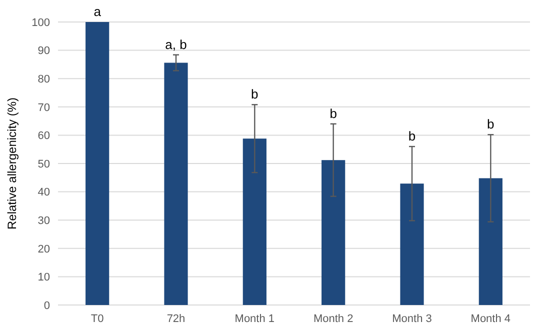  Describe the element at coordinates (333, 319) in the screenshot. I see `x-tick-label: Month 2` at that location.